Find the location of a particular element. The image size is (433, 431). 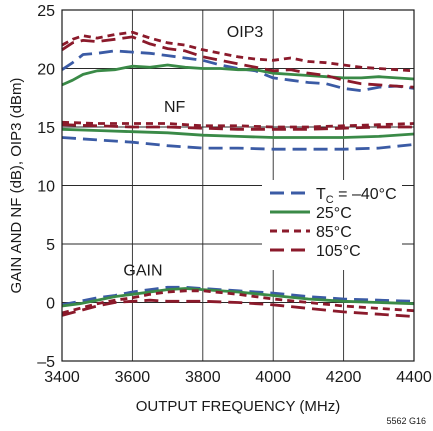

x-tick-label: 3400 is located at coordinates (62, 377).